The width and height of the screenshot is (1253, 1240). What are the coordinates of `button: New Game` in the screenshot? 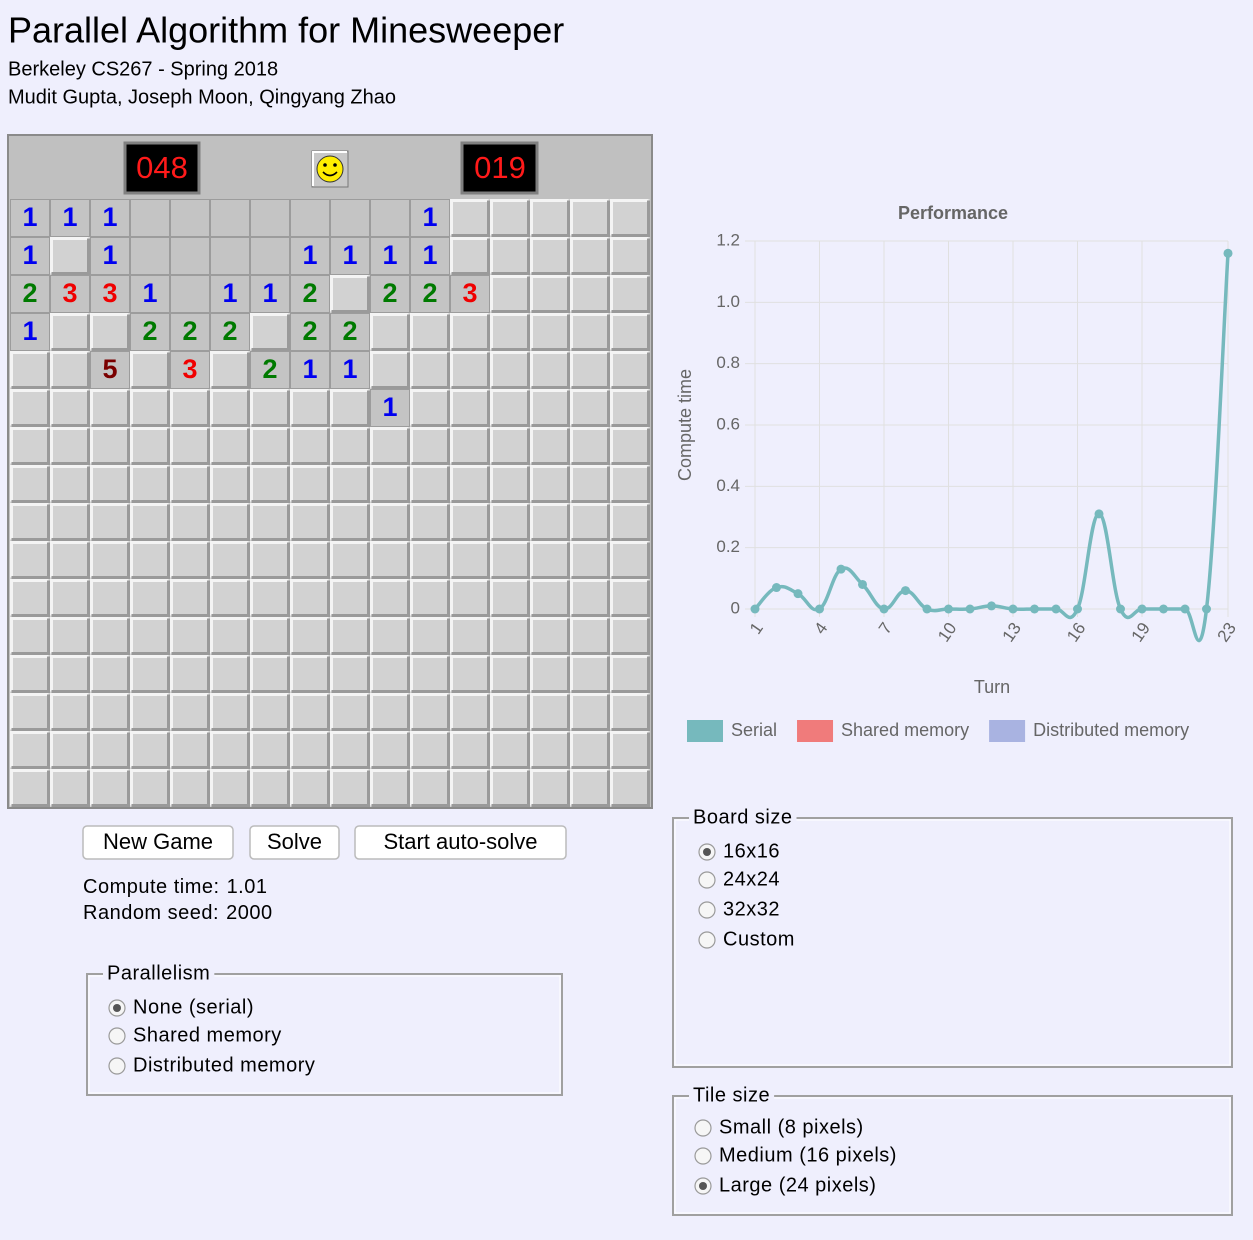 It's located at (158, 842).